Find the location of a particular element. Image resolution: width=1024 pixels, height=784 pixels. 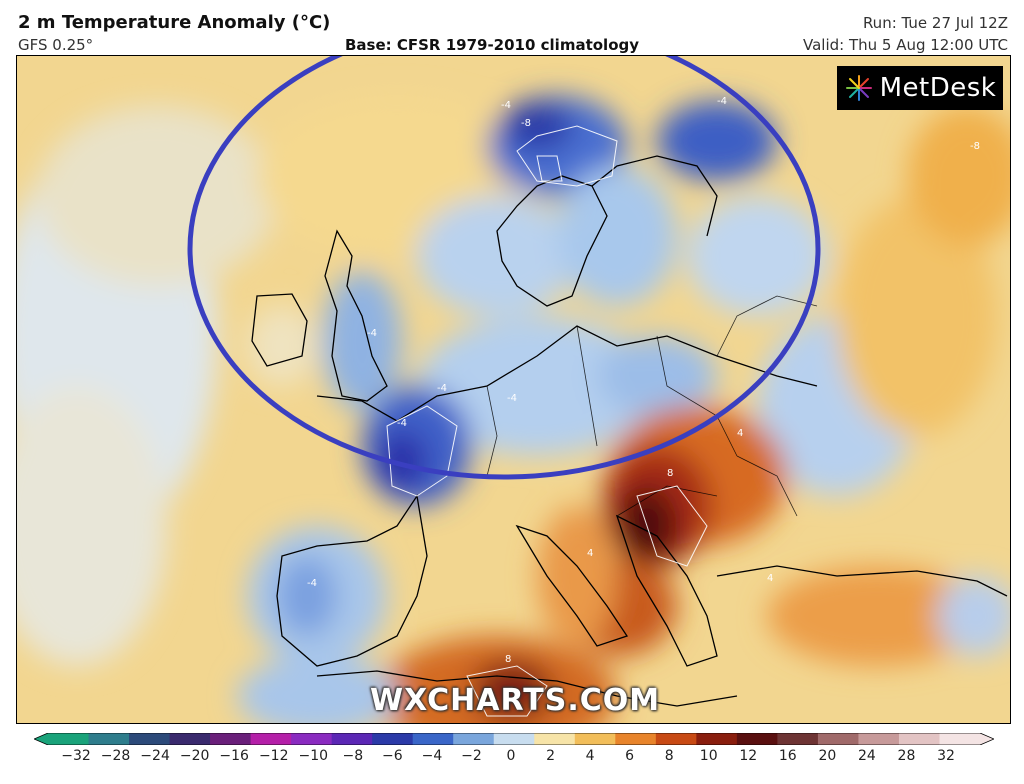

colorbar-tick-label: 24 is located at coordinates (866, 756).